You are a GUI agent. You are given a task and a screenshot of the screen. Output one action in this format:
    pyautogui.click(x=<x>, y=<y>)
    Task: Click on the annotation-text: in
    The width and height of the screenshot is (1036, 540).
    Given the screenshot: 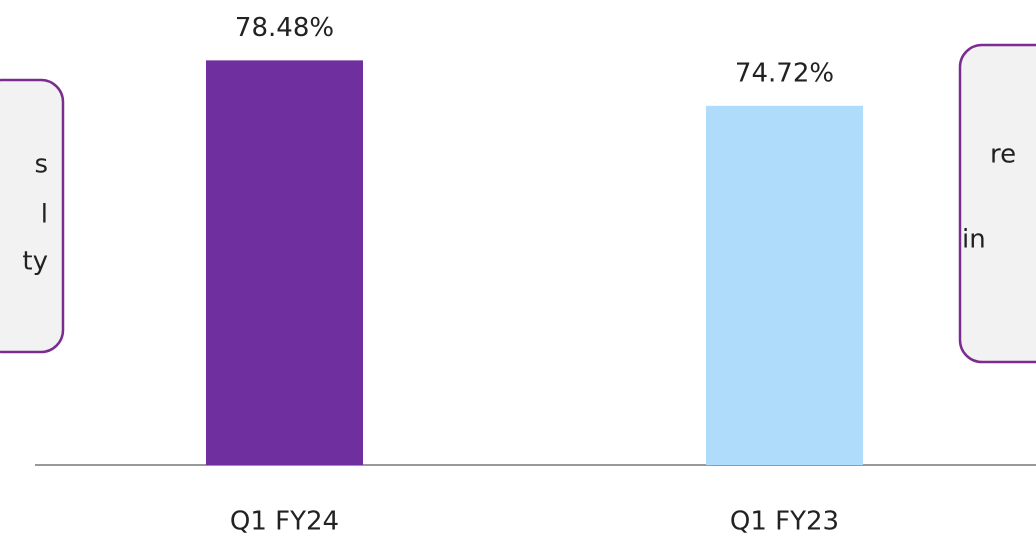 What is the action you would take?
    pyautogui.click(x=974, y=240)
    